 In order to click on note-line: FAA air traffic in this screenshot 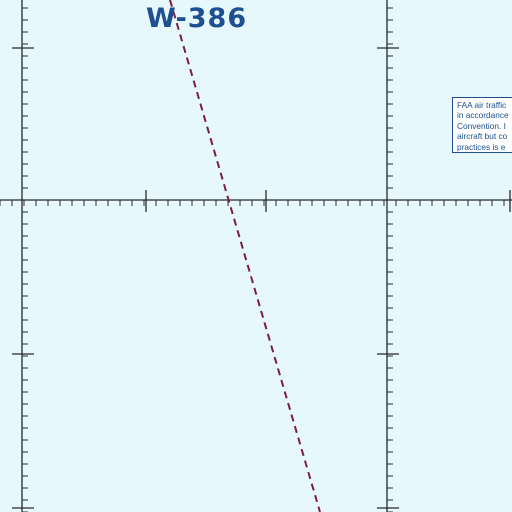, I will do `click(482, 105)`.